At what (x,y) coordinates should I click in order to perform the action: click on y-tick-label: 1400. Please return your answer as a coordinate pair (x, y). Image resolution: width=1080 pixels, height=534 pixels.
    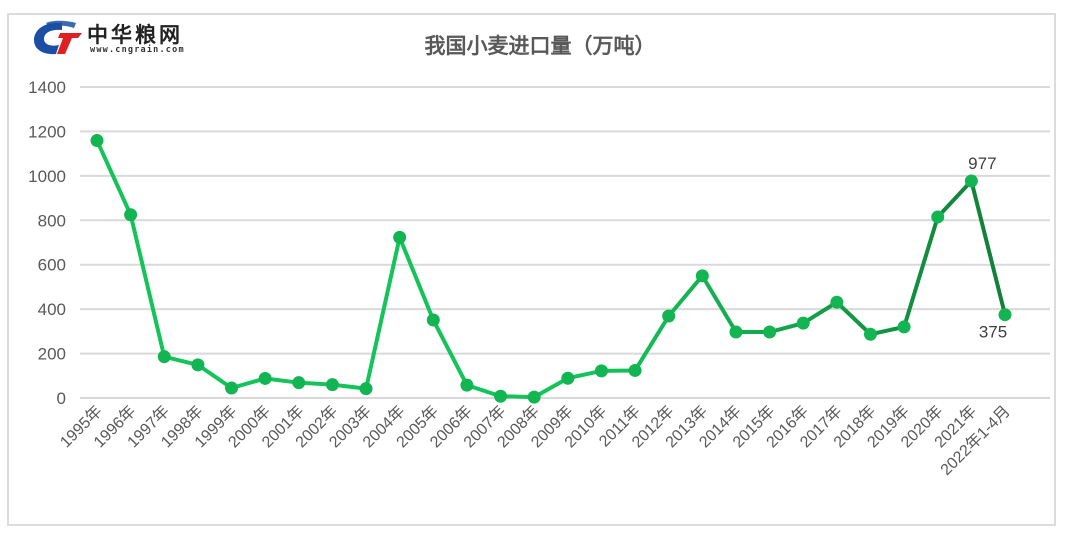
    Looking at the image, I should click on (47, 87).